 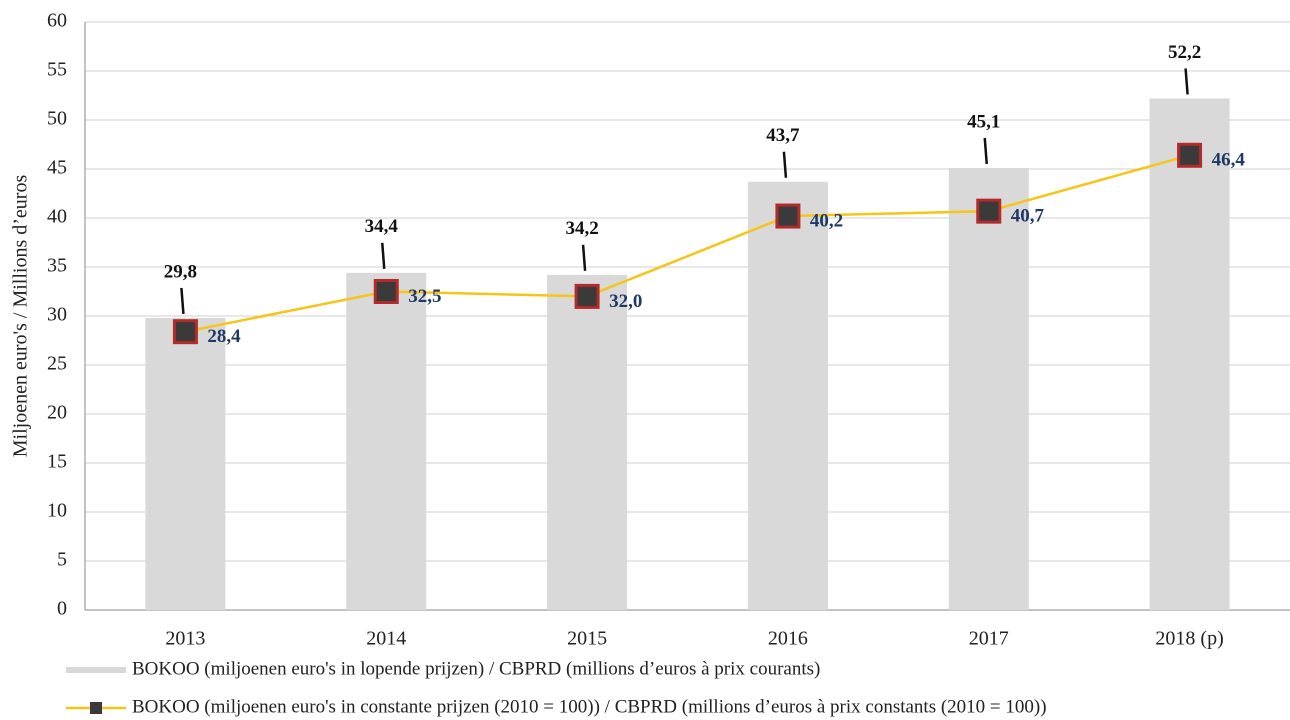 What do you see at coordinates (625, 301) in the screenshot?
I see `line-value-label: 32,0` at bounding box center [625, 301].